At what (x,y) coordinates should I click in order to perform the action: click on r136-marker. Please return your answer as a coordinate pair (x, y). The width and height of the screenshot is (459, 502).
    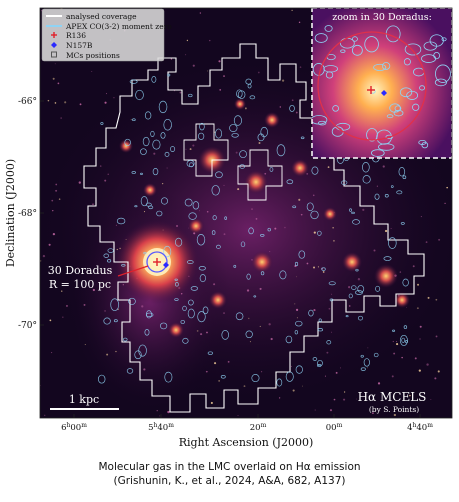
    Looking at the image, I should click on (157, 262).